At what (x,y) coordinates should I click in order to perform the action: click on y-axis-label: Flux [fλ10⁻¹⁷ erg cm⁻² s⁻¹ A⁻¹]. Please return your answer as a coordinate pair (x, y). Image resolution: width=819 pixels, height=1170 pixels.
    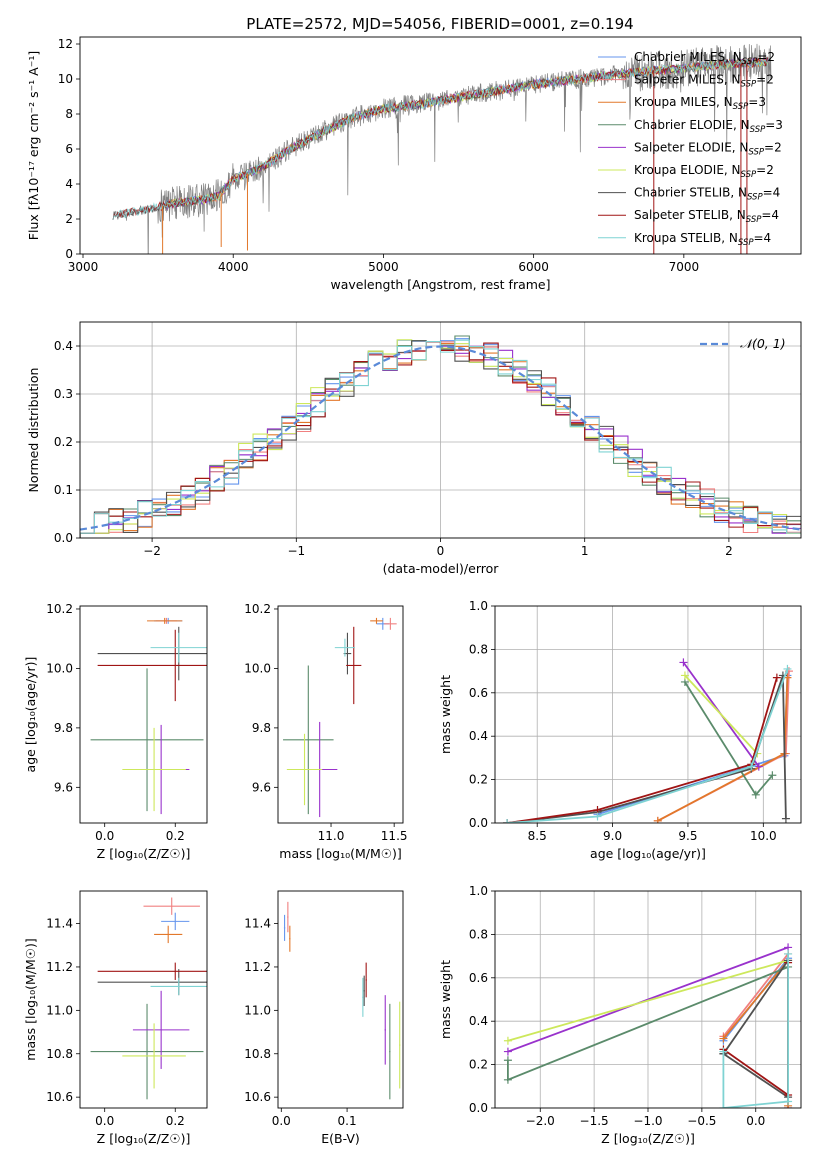
    Looking at the image, I should click on (33, 145).